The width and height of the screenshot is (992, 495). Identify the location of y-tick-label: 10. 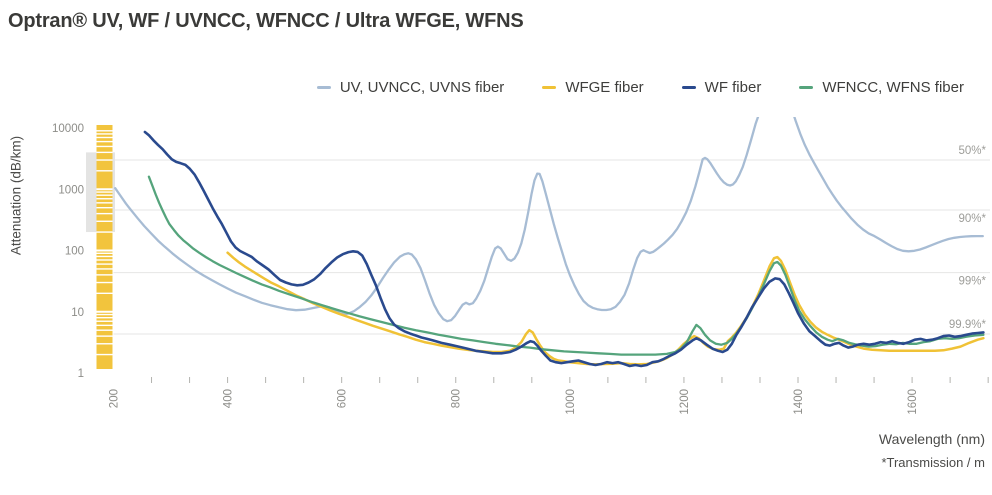
(77, 313).